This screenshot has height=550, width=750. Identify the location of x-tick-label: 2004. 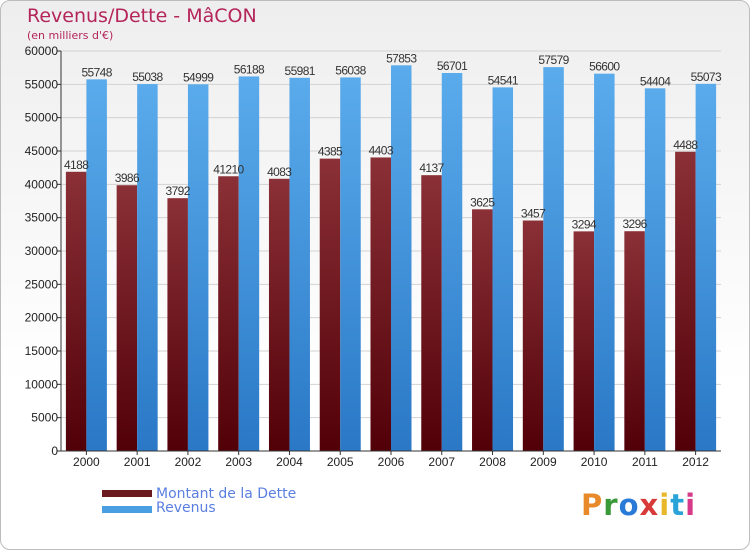
(289, 462).